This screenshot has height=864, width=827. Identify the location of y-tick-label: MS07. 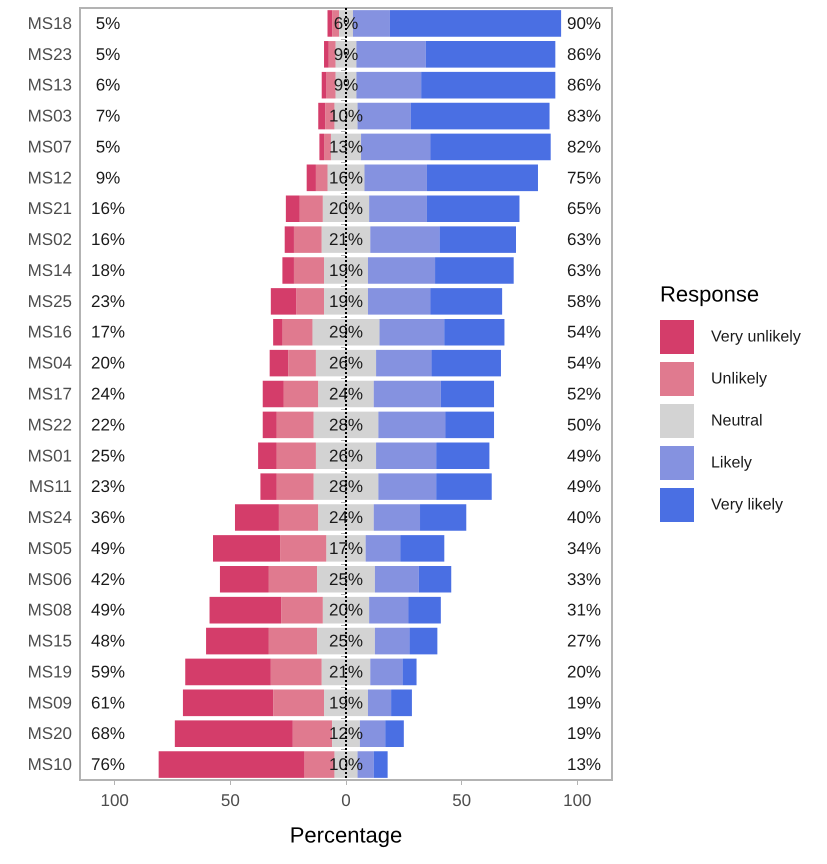
(50, 146).